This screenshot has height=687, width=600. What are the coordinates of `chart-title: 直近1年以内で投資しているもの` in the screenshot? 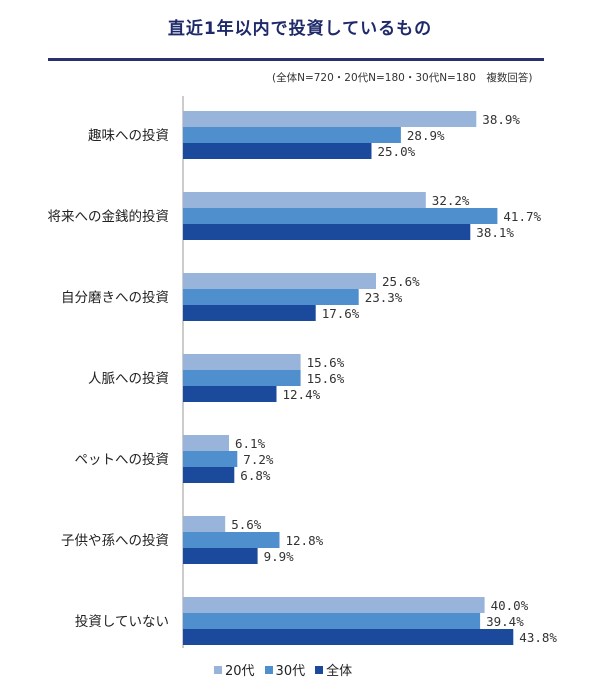 It's located at (300, 29).